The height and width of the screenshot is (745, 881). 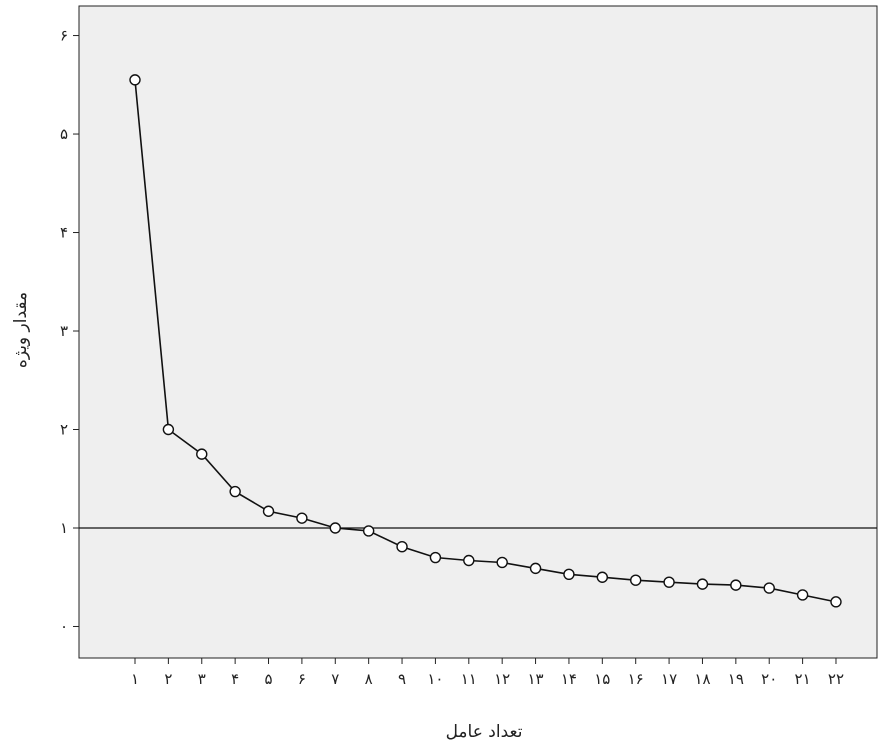 What do you see at coordinates (302, 679) in the screenshot?
I see `x-tick-label: ۶` at bounding box center [302, 679].